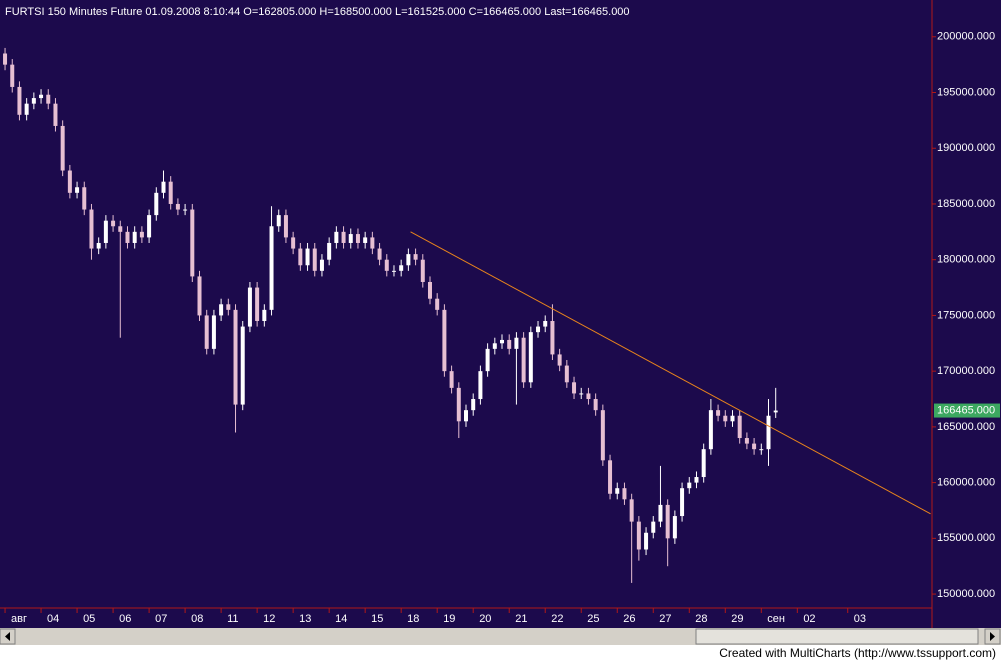 The width and height of the screenshot is (1001, 668). Describe the element at coordinates (341, 619) in the screenshot. I see `x-tick-label: 14` at that location.